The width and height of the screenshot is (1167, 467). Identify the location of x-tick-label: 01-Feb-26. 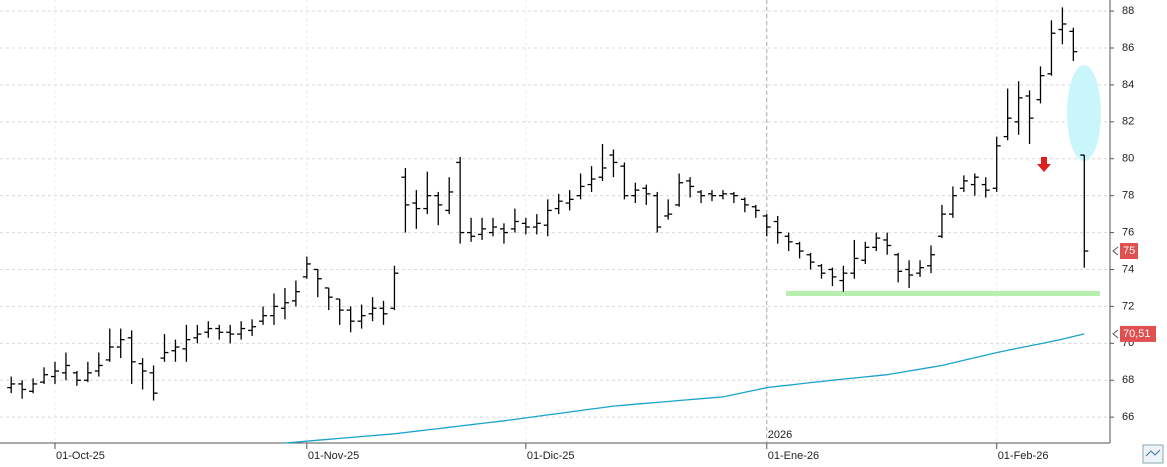
(1023, 456).